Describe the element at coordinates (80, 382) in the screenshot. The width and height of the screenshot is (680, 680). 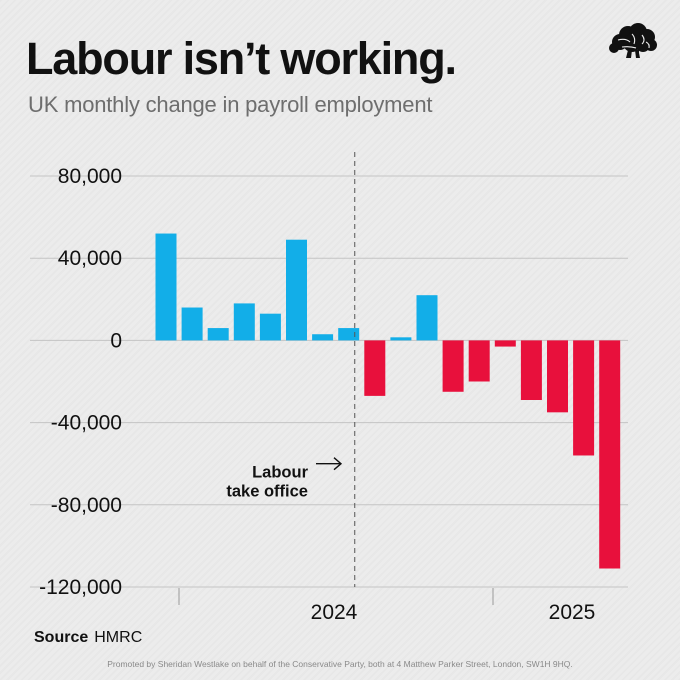
I see `y-axis-labels: 80,000 40,000 0 -40,000 -80,000 -120,000` at that location.